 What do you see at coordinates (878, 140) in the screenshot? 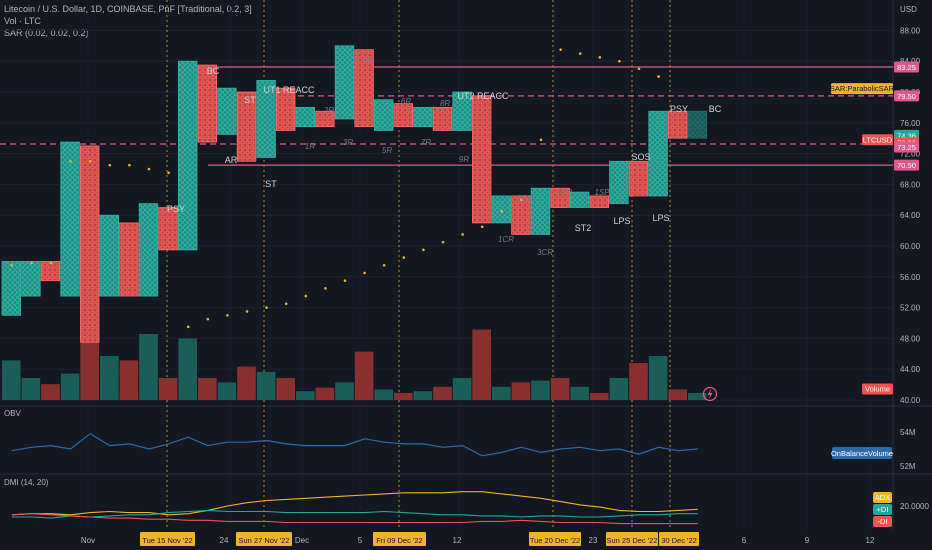
I see `ltc-label: LTCUSD` at bounding box center [878, 140].